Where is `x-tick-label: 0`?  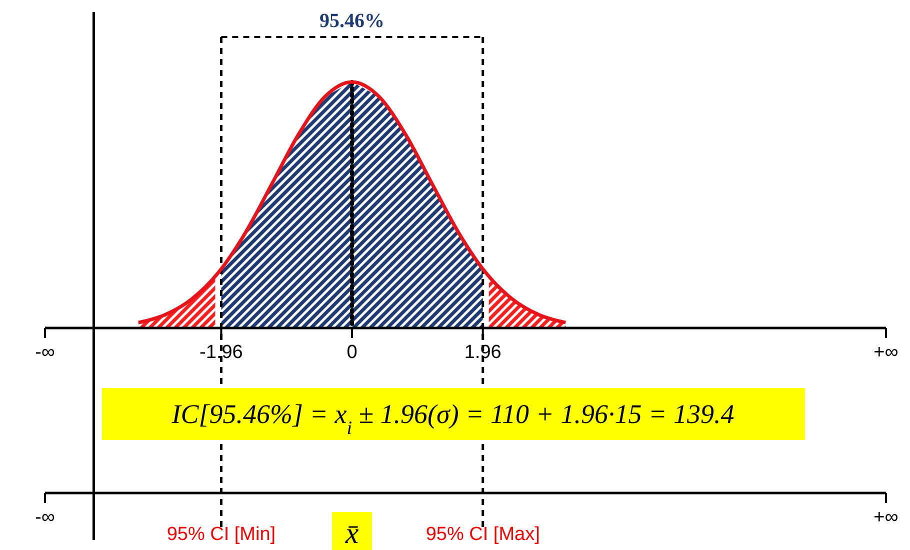 x-tick-label: 0 is located at coordinates (352, 352).